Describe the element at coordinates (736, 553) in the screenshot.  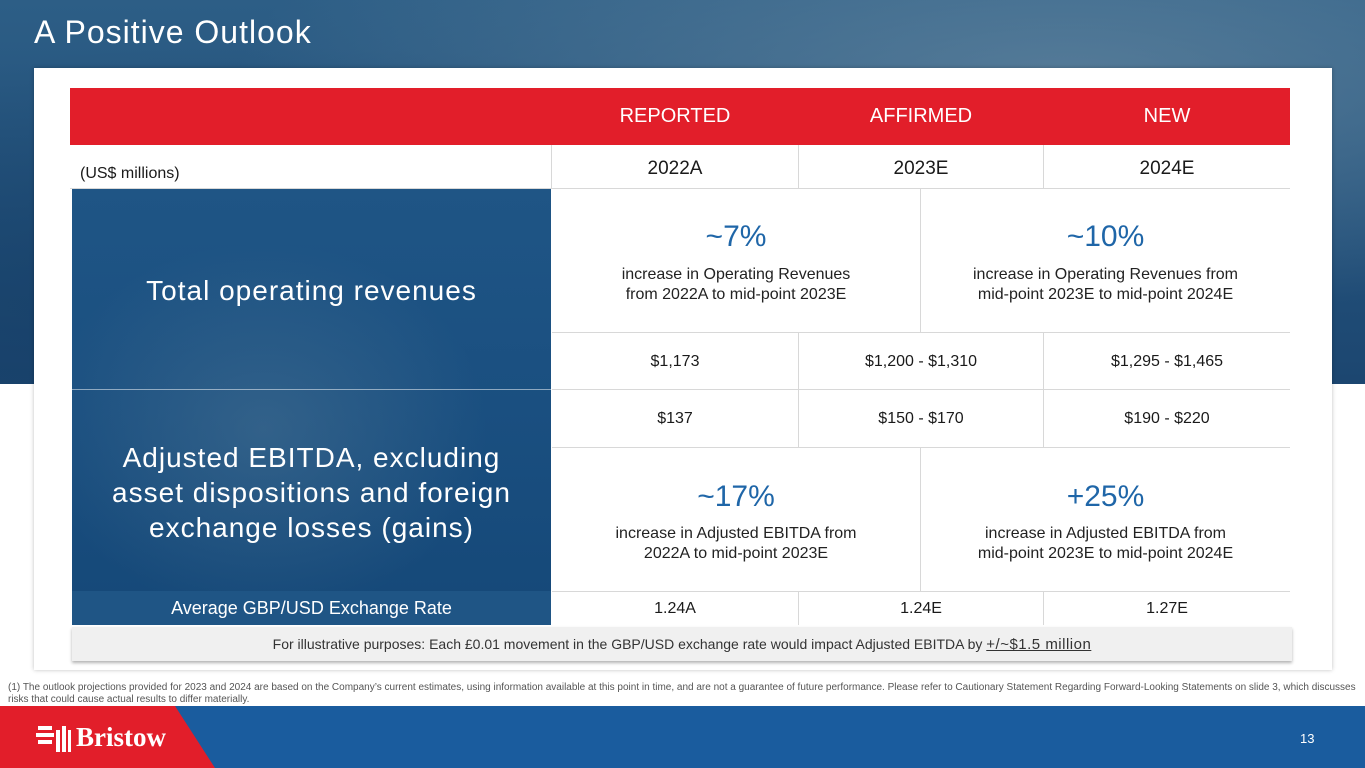
I see `desc-line: 2022A to mid-point 2023E` at that location.